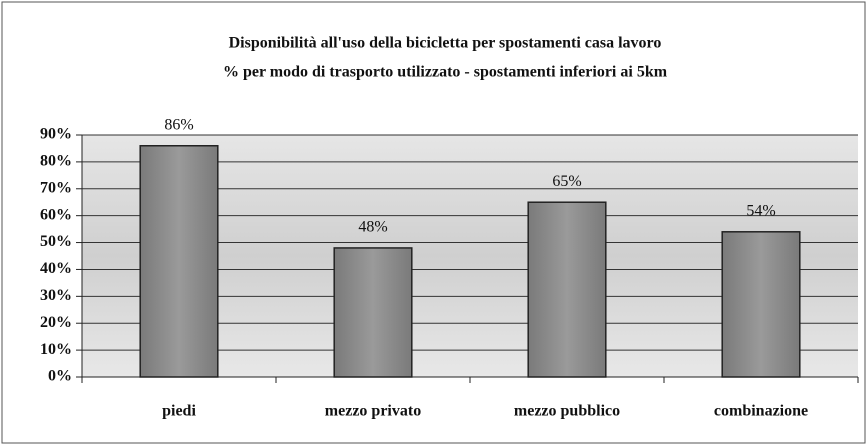  What do you see at coordinates (179, 411) in the screenshot?
I see `x-tick-label: piedi` at bounding box center [179, 411].